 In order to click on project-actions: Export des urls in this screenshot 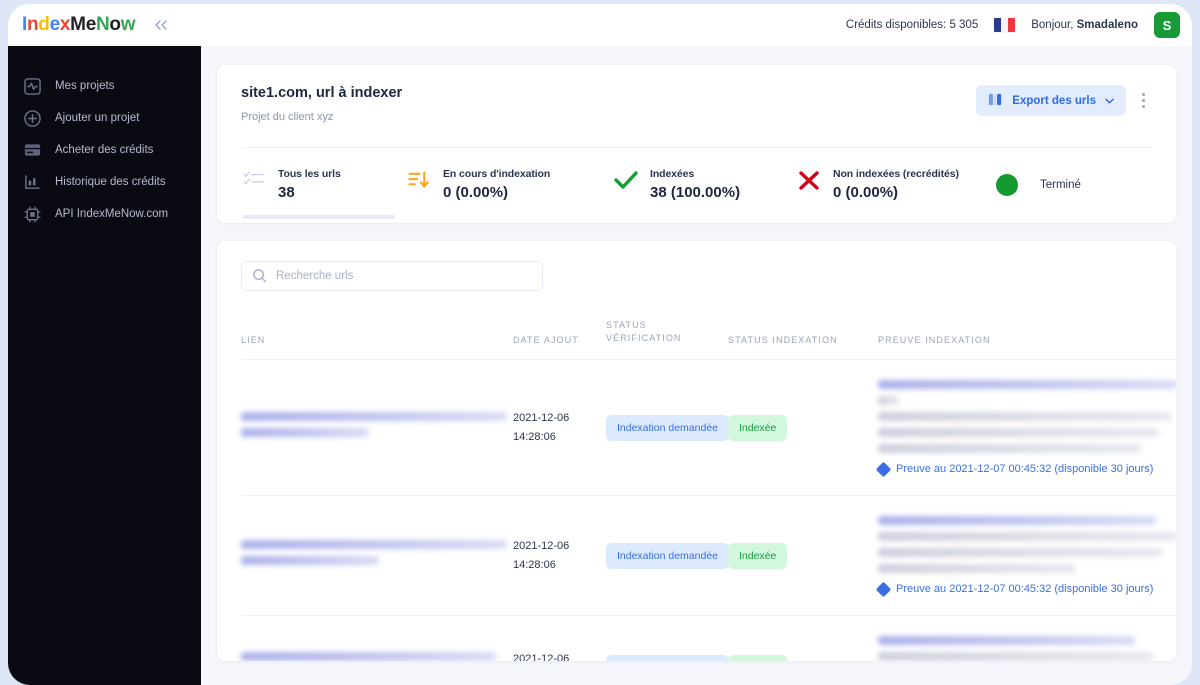, I will do `click(1064, 100)`.